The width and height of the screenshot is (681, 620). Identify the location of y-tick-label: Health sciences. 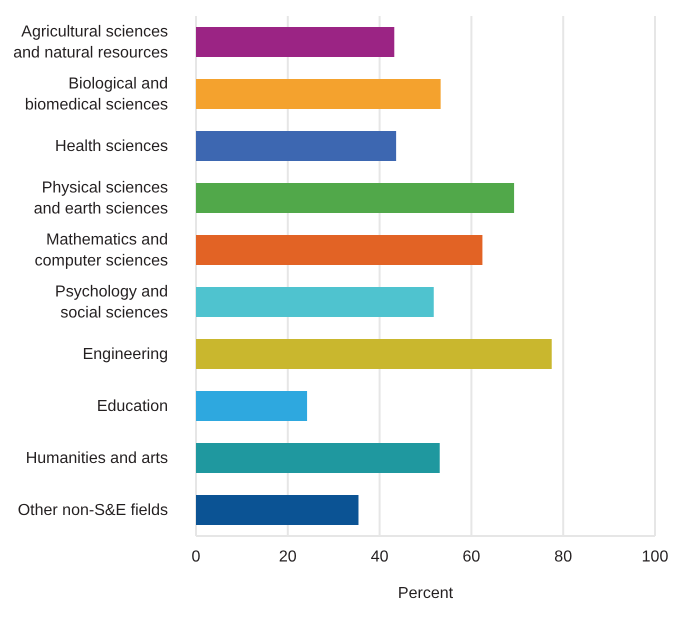
(111, 146).